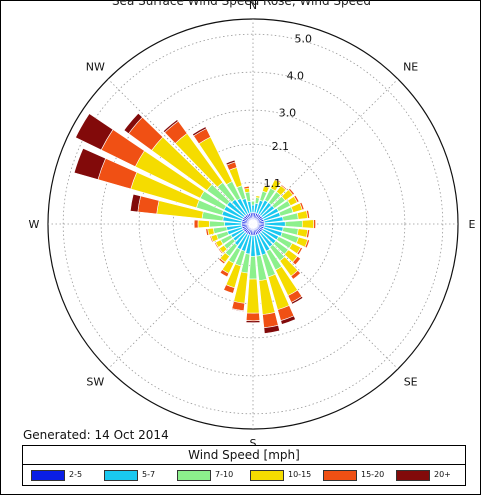 The height and width of the screenshot is (495, 481). What do you see at coordinates (34, 224) in the screenshot?
I see `direction-label: W` at bounding box center [34, 224].